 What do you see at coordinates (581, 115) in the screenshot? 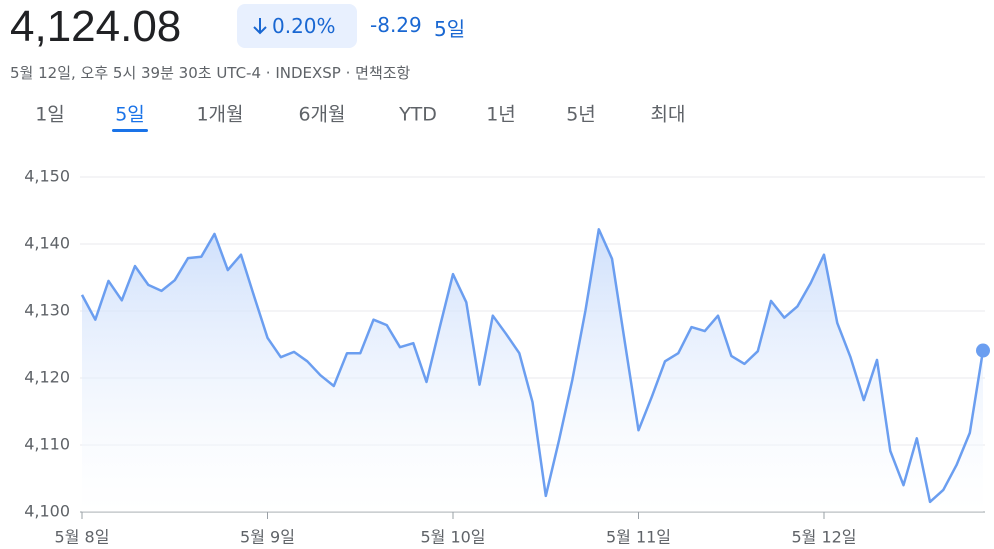
I see `range-tab: 5년` at bounding box center [581, 115].